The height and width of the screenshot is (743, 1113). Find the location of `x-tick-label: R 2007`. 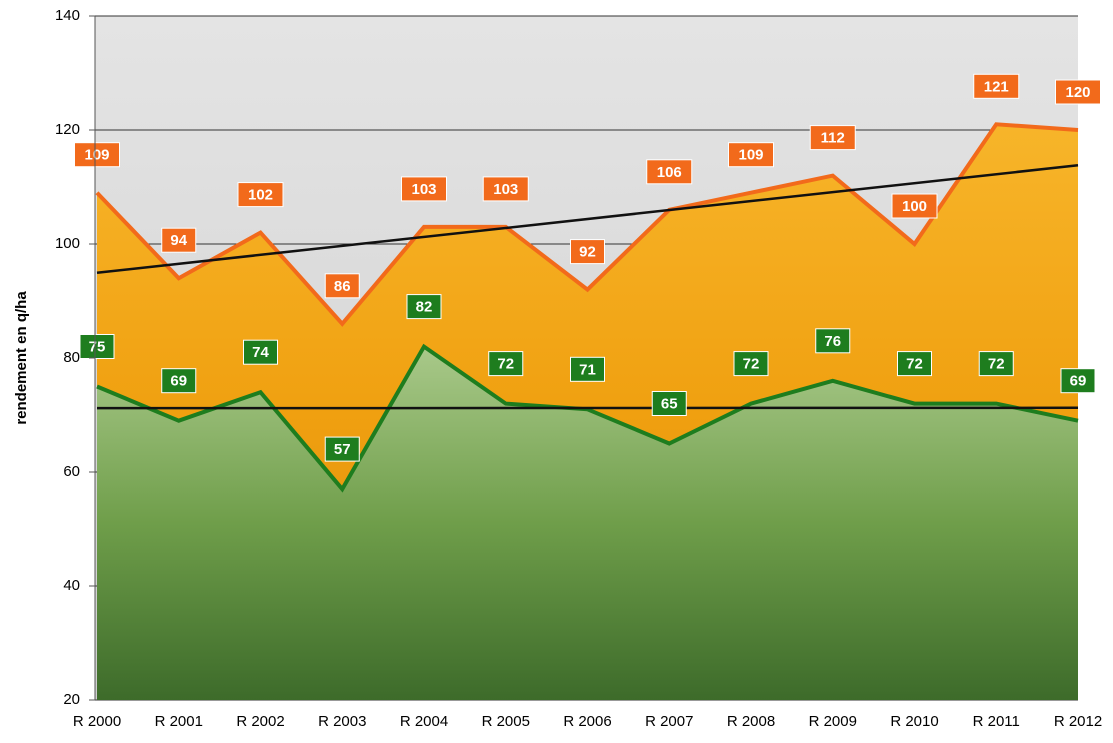

x-tick-label: R 2007 is located at coordinates (669, 721).